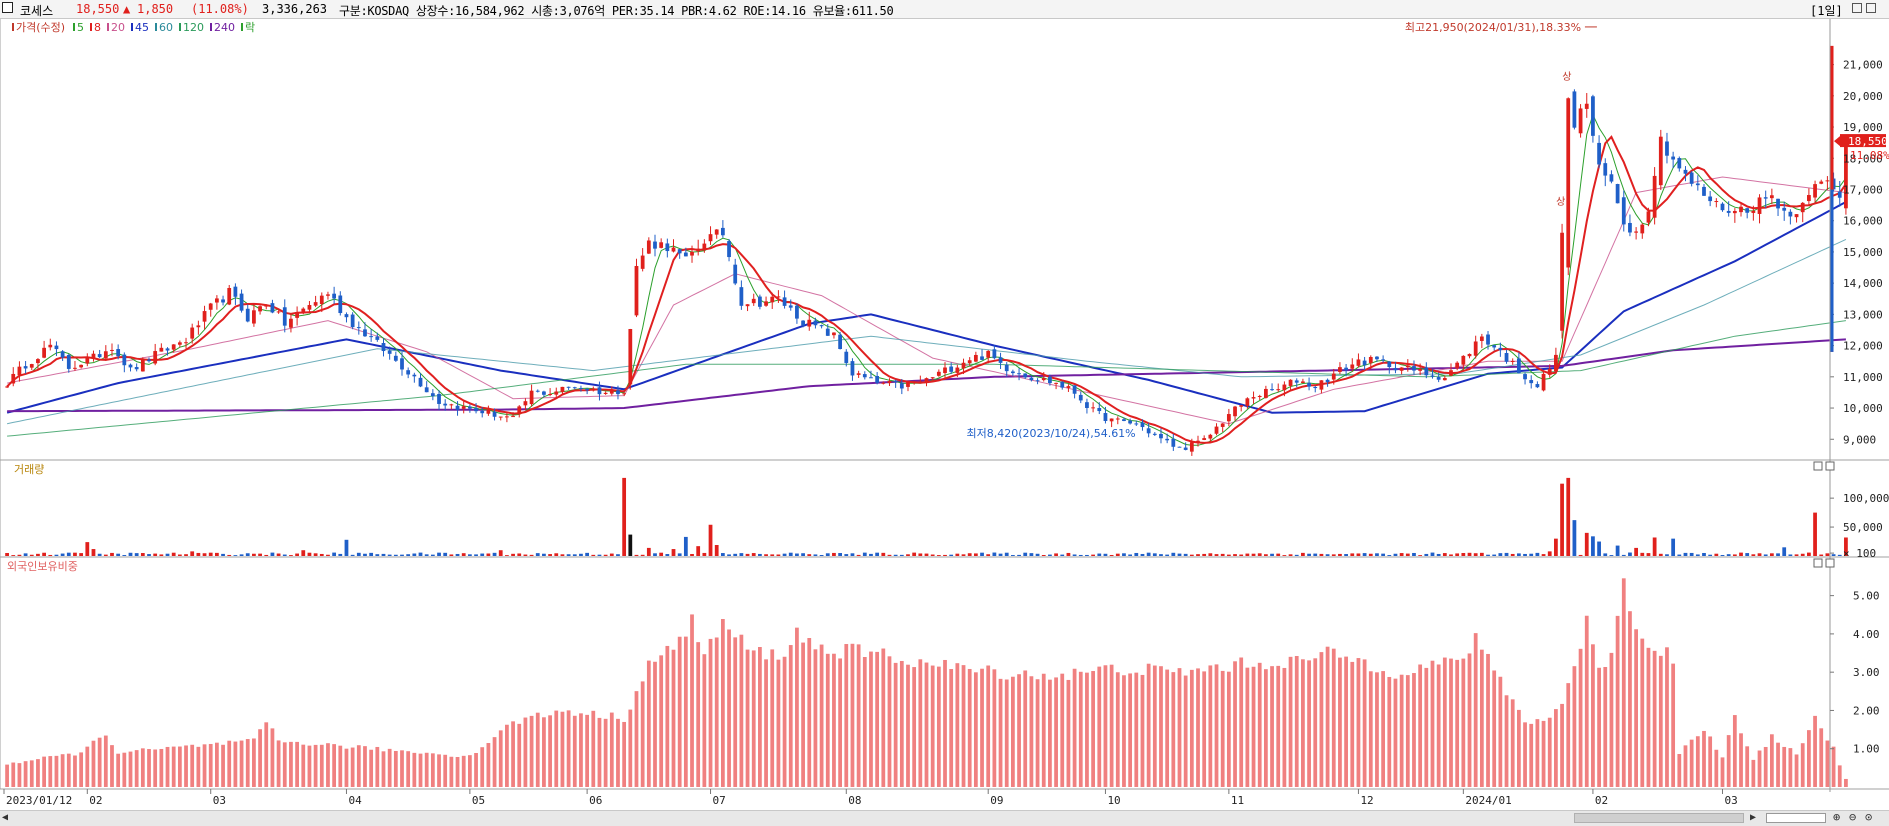 The image size is (1889, 826). I want to click on stock-name: 코세스, so click(37, 11).